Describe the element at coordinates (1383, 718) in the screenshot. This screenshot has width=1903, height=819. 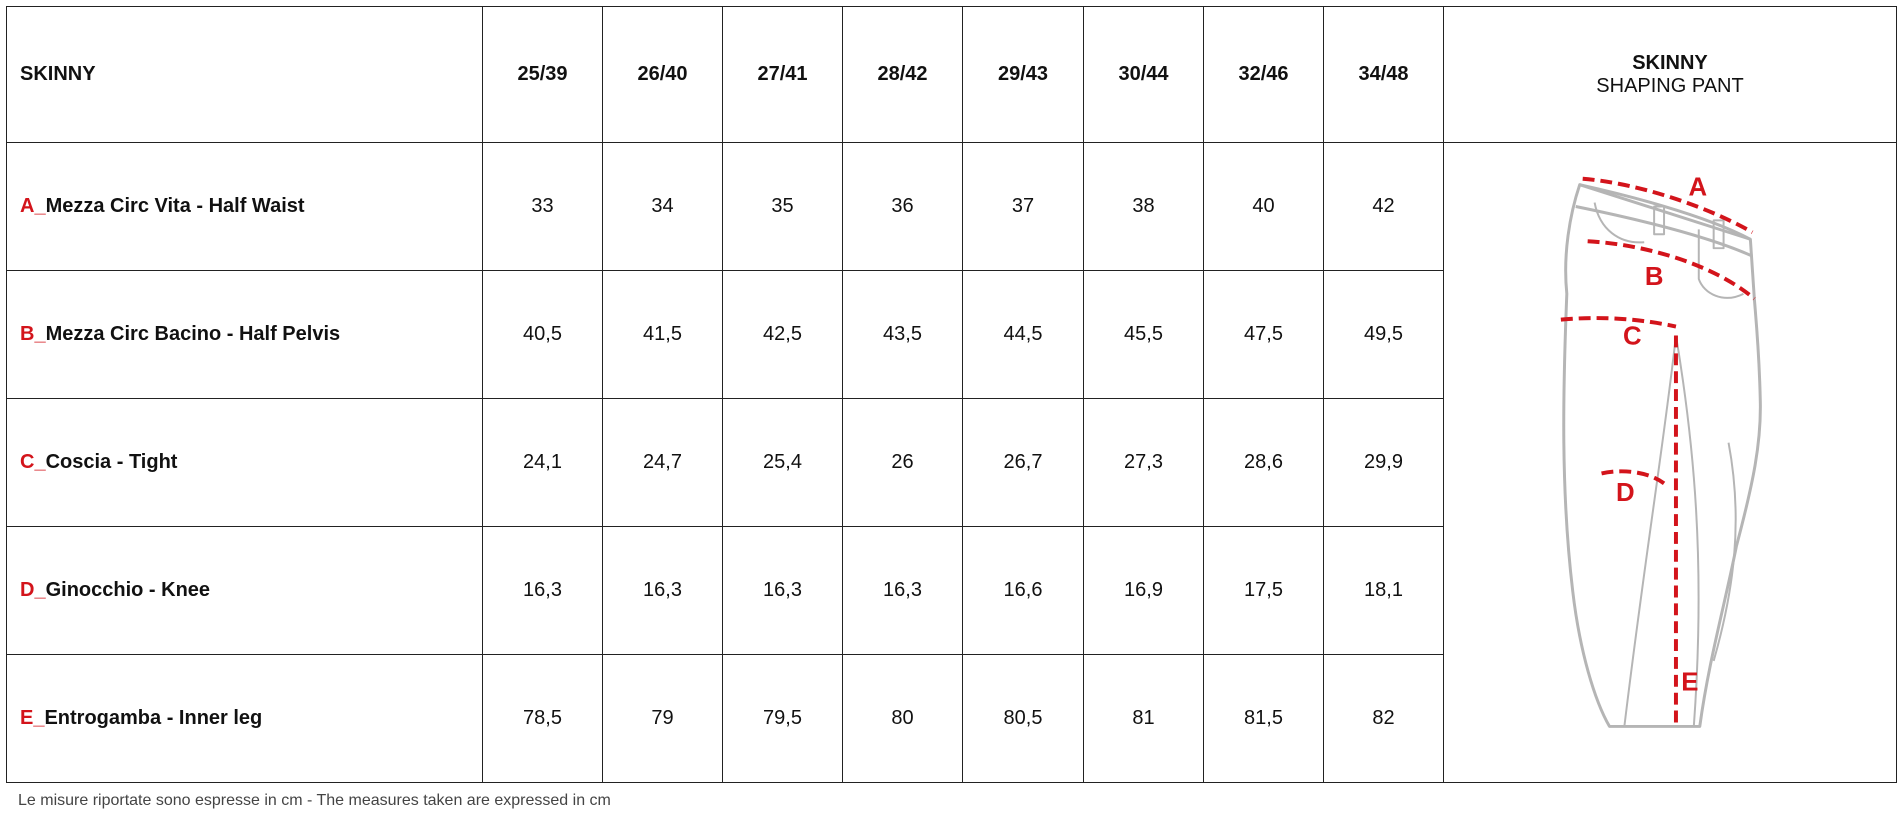
I see `table-cell: 82` at that location.